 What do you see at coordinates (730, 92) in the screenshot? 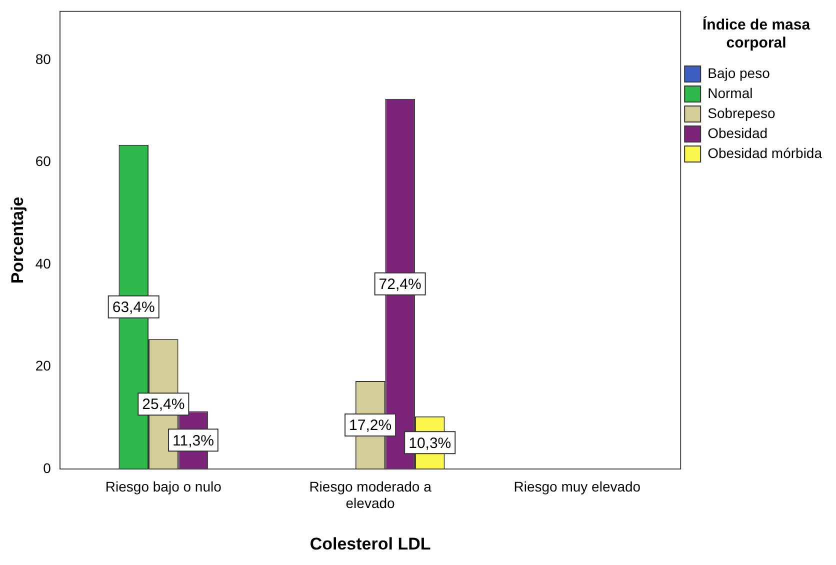
I see `legend-label: Normal` at bounding box center [730, 92].